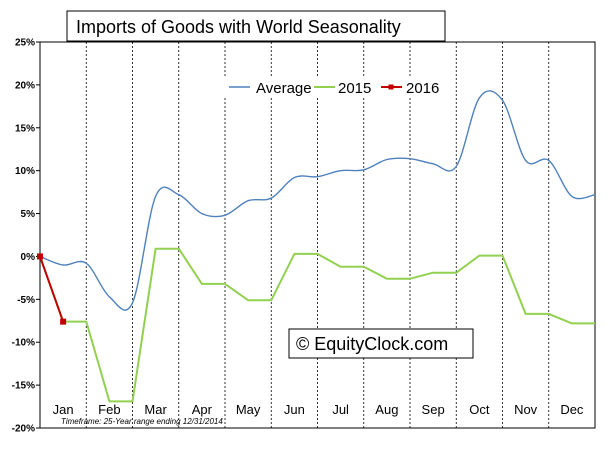 The width and height of the screenshot is (613, 452). I want to click on y-tick-label: -15%, so click(23, 386).